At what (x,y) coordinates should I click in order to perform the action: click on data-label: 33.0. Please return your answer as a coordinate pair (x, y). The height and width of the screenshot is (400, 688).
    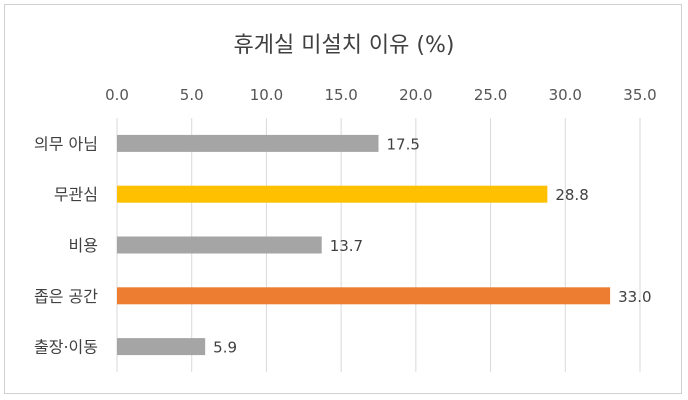
    Looking at the image, I should click on (634, 297).